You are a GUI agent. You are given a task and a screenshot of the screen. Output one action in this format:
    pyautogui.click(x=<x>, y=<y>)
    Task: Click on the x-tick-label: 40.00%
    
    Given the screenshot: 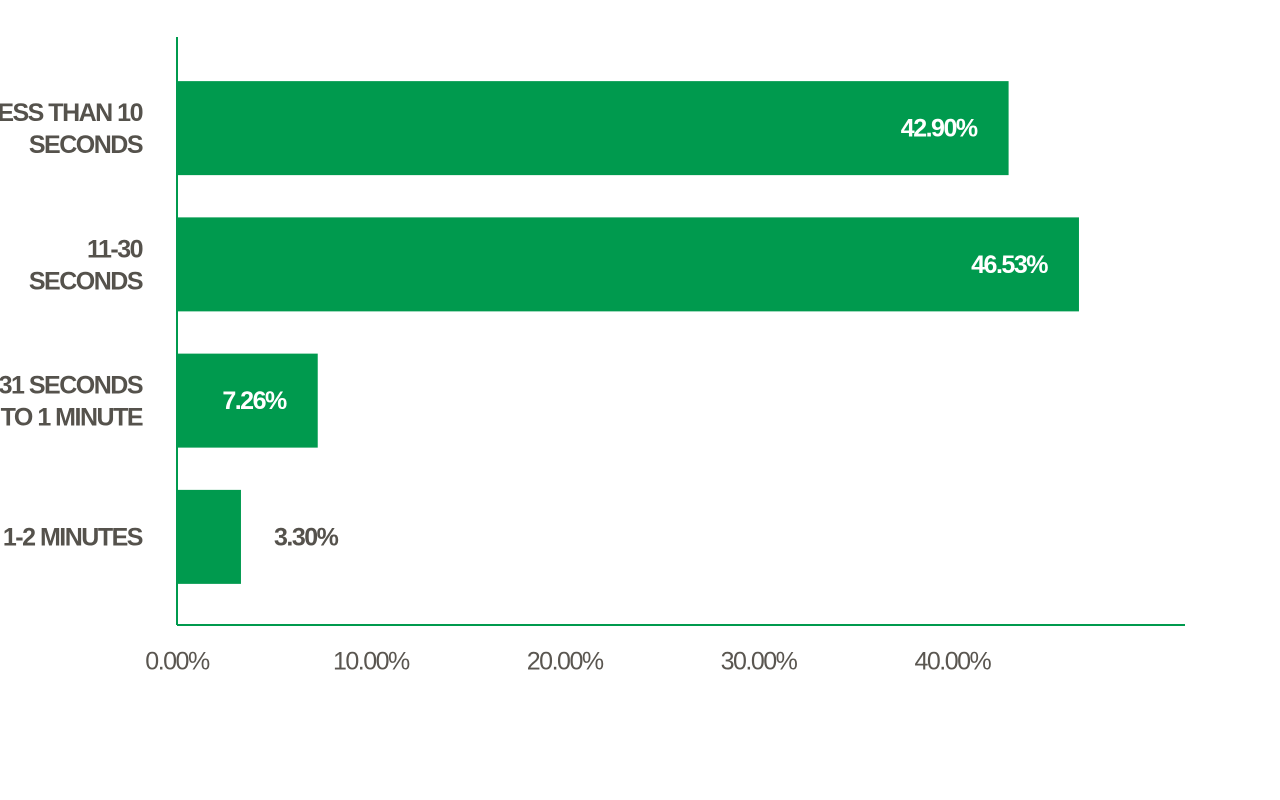 What is the action you would take?
    pyautogui.click(x=952, y=662)
    